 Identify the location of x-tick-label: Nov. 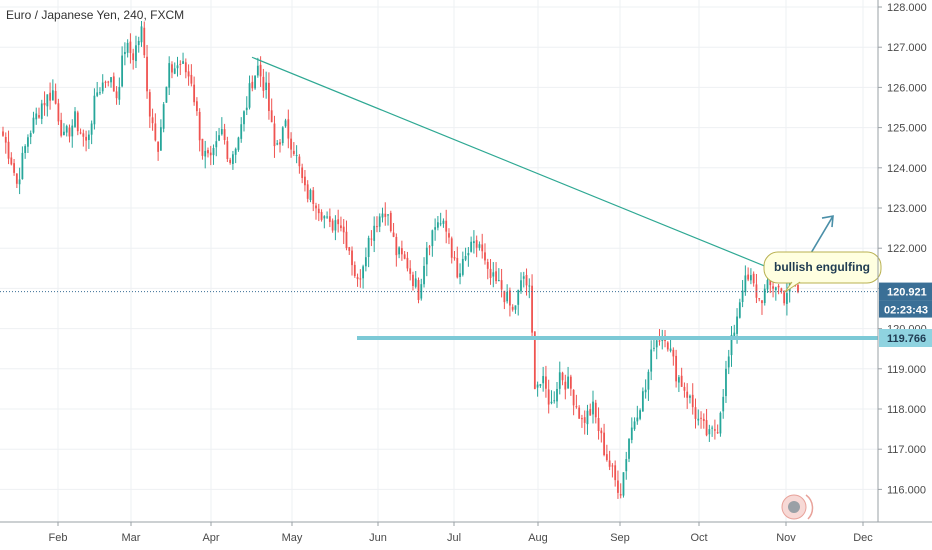
(786, 538).